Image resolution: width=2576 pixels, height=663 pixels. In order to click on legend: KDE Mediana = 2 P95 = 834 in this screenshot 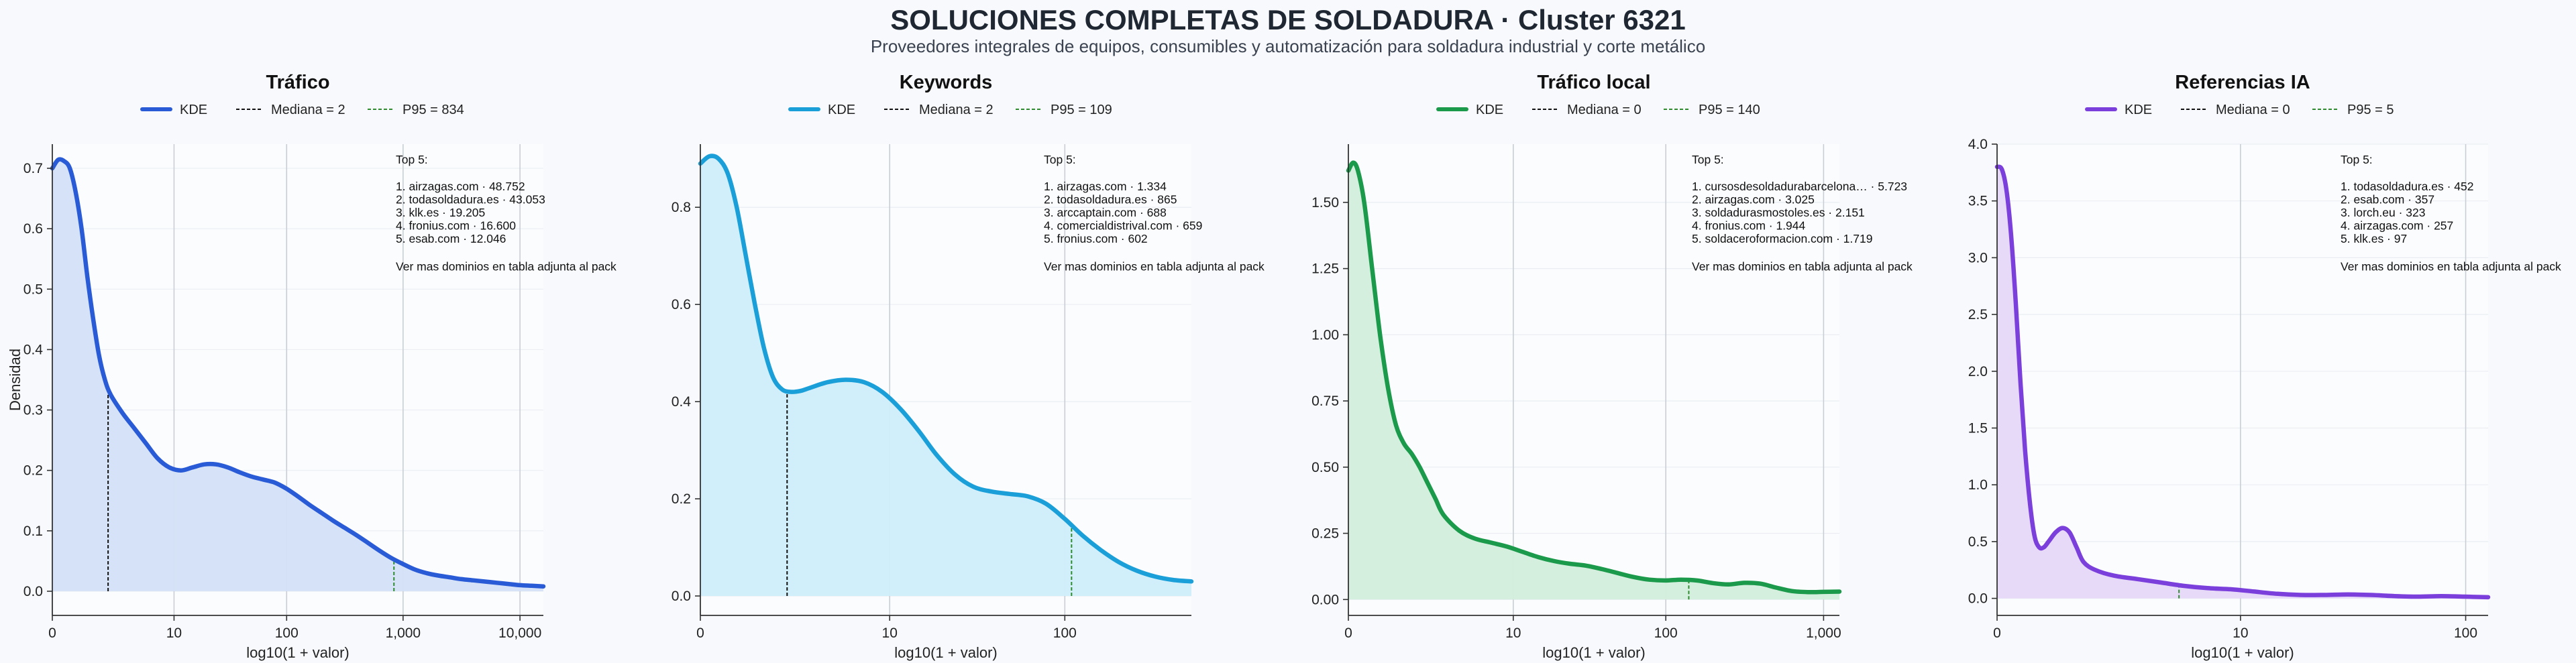, I will do `click(302, 110)`.